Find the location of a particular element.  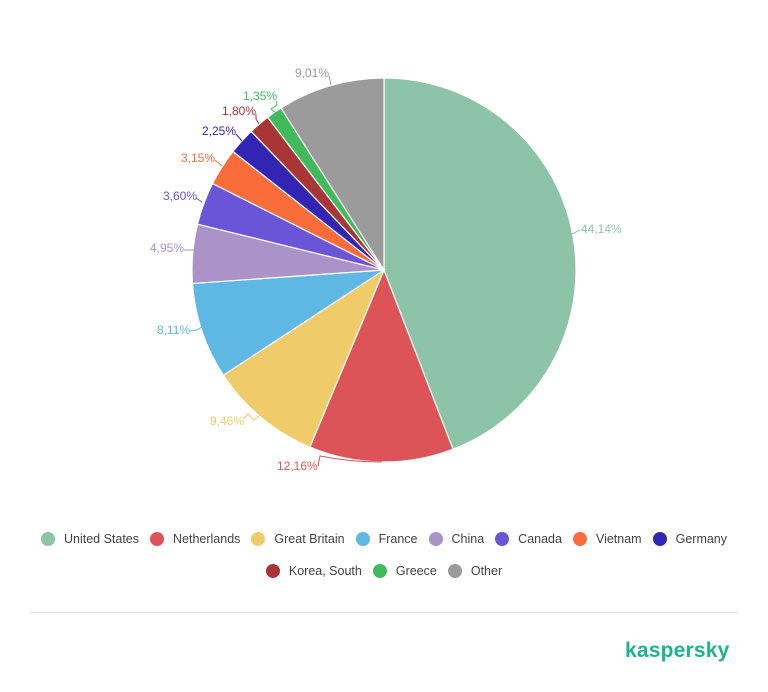

percentage-label: 9,01% is located at coordinates (312, 73).